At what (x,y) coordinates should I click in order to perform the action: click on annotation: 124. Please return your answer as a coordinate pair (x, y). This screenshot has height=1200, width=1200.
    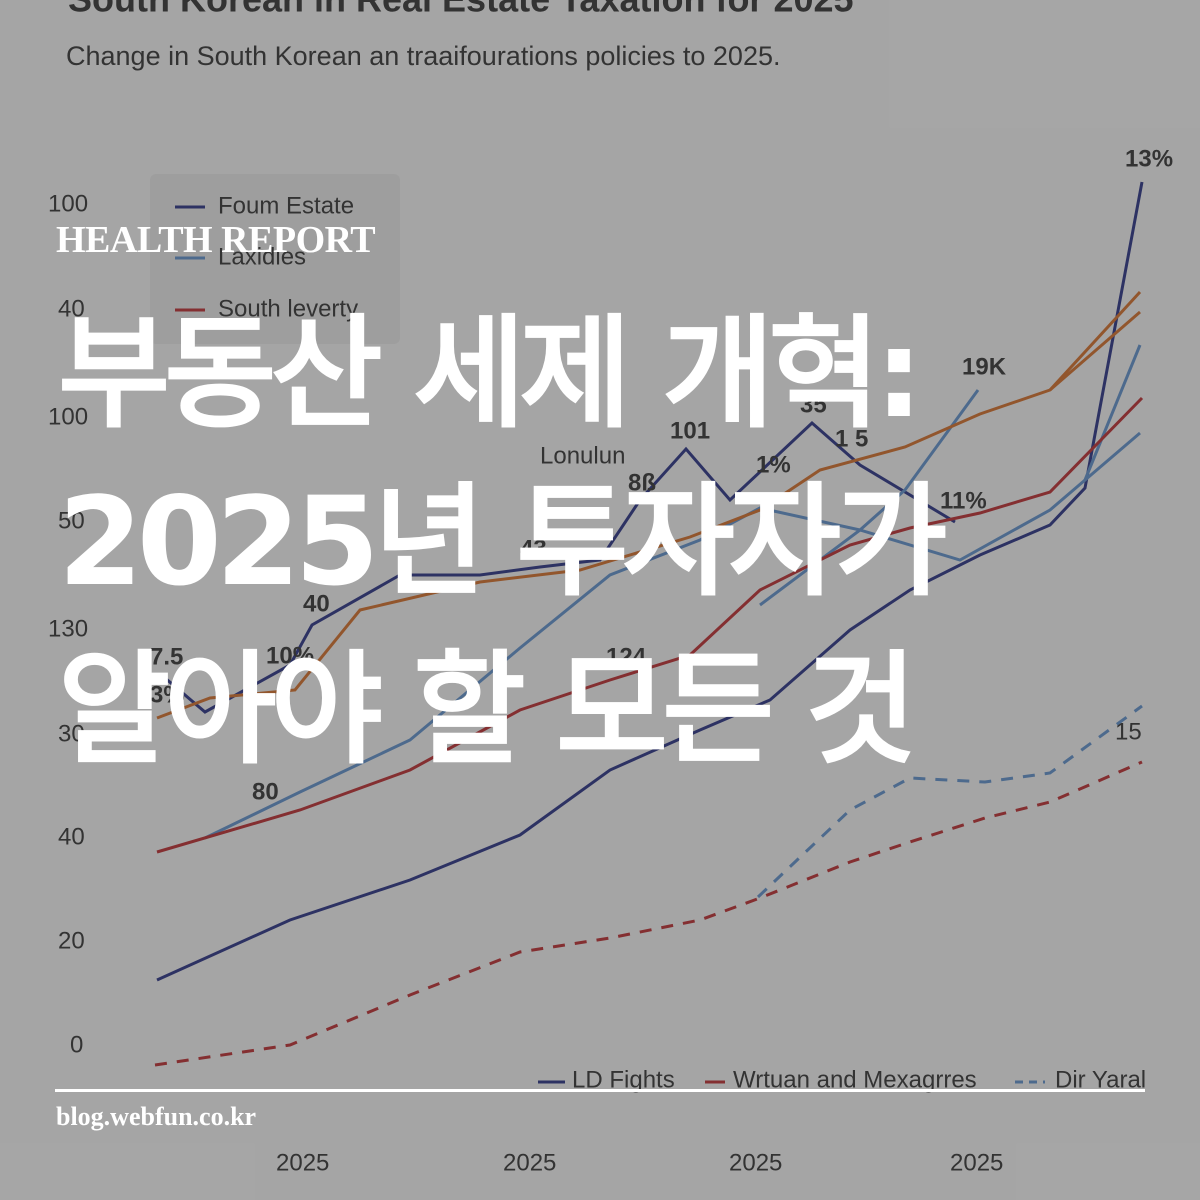
    Looking at the image, I should click on (626, 656).